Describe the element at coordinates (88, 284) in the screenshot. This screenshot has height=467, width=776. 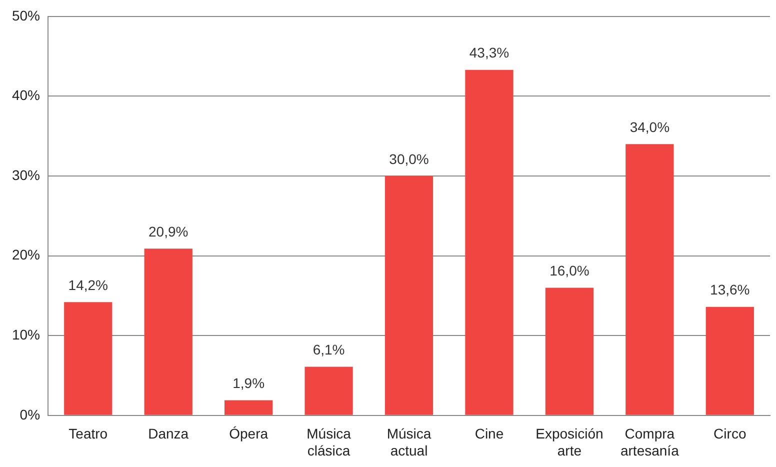
I see `data-label: 14,2%` at that location.